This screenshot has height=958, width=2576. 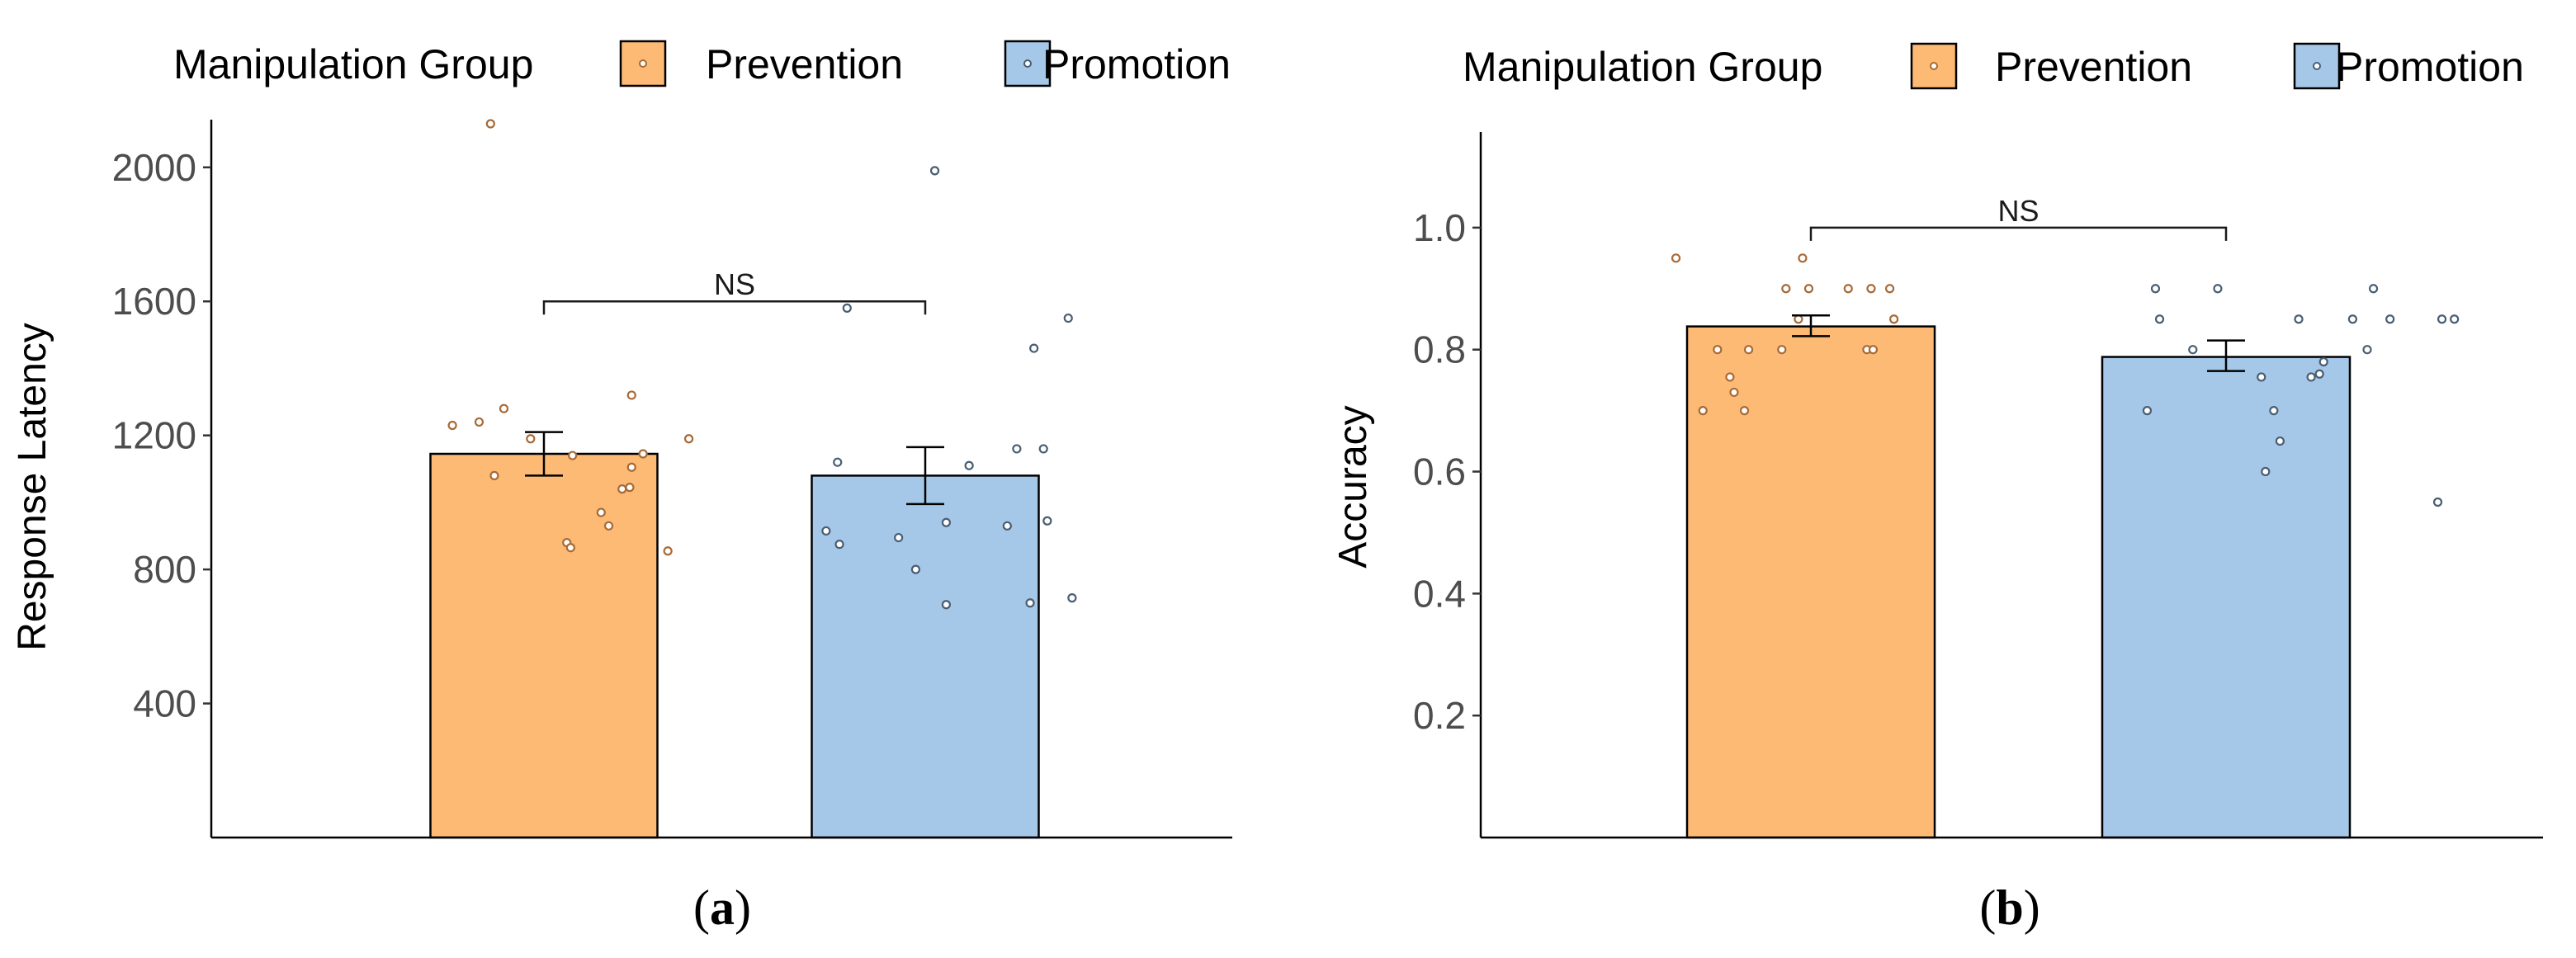 I want to click on significance-label: NS, so click(x=2018, y=211).